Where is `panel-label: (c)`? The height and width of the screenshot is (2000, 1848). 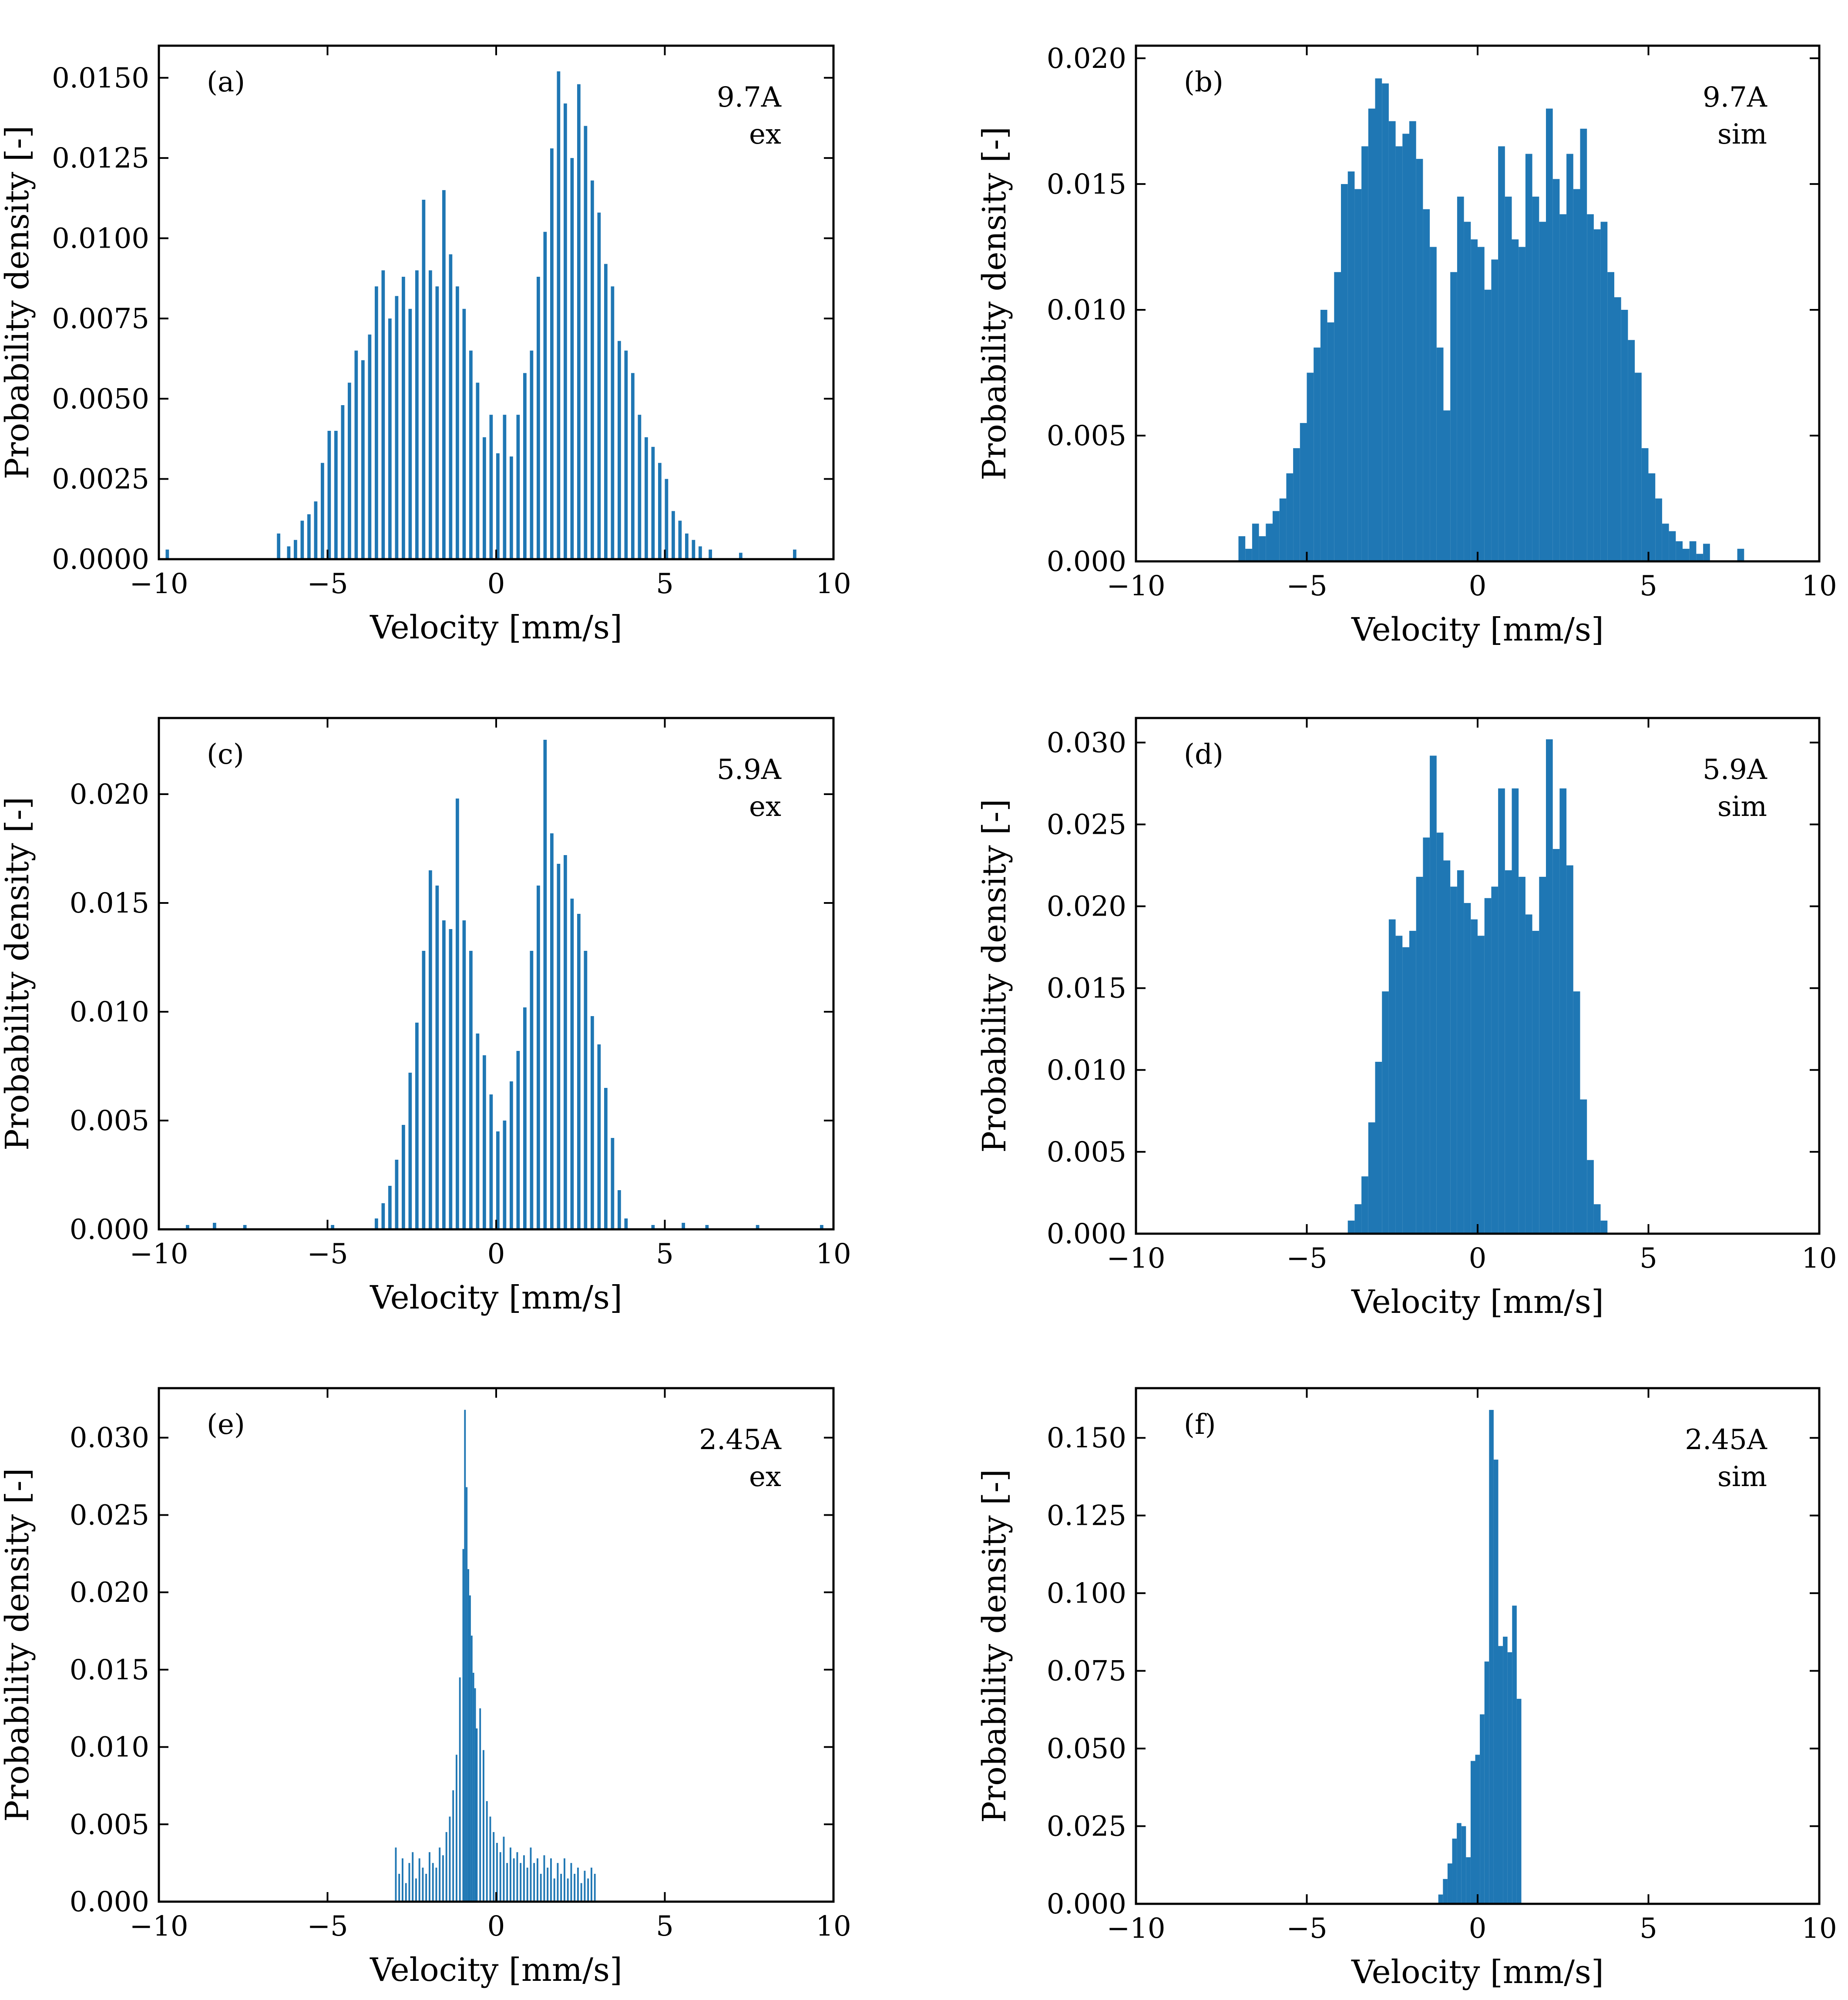 panel-label: (c) is located at coordinates (225, 754).